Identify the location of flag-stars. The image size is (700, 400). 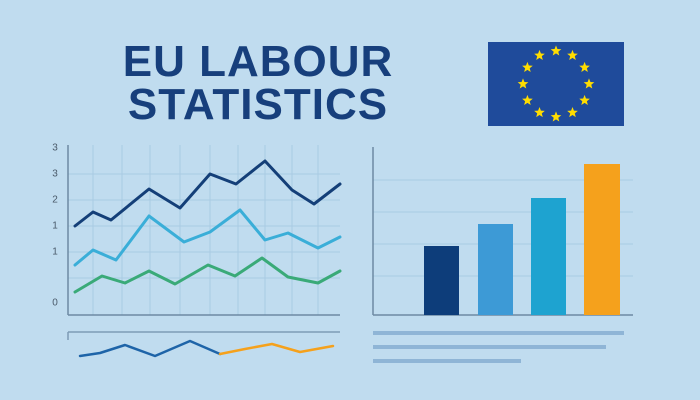
(556, 83).